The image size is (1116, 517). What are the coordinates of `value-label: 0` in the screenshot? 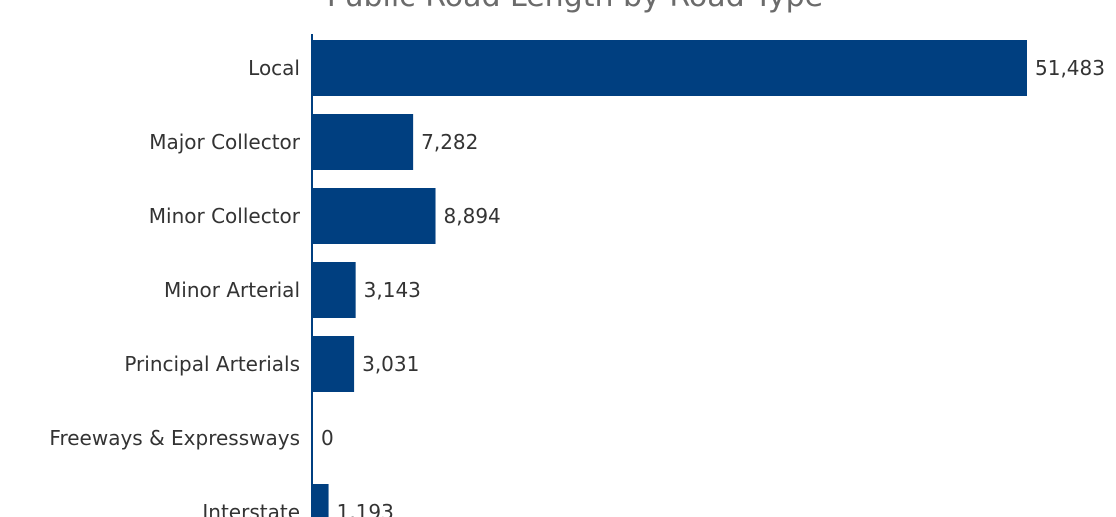 It's located at (327, 438).